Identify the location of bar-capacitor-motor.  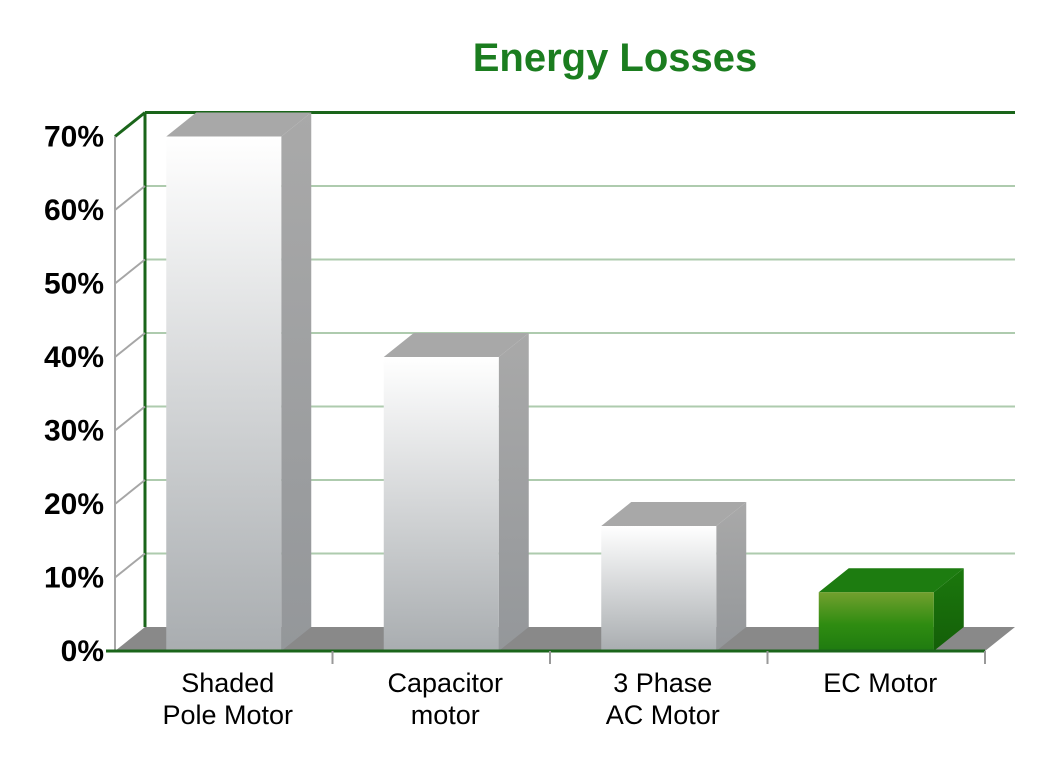
(456, 492).